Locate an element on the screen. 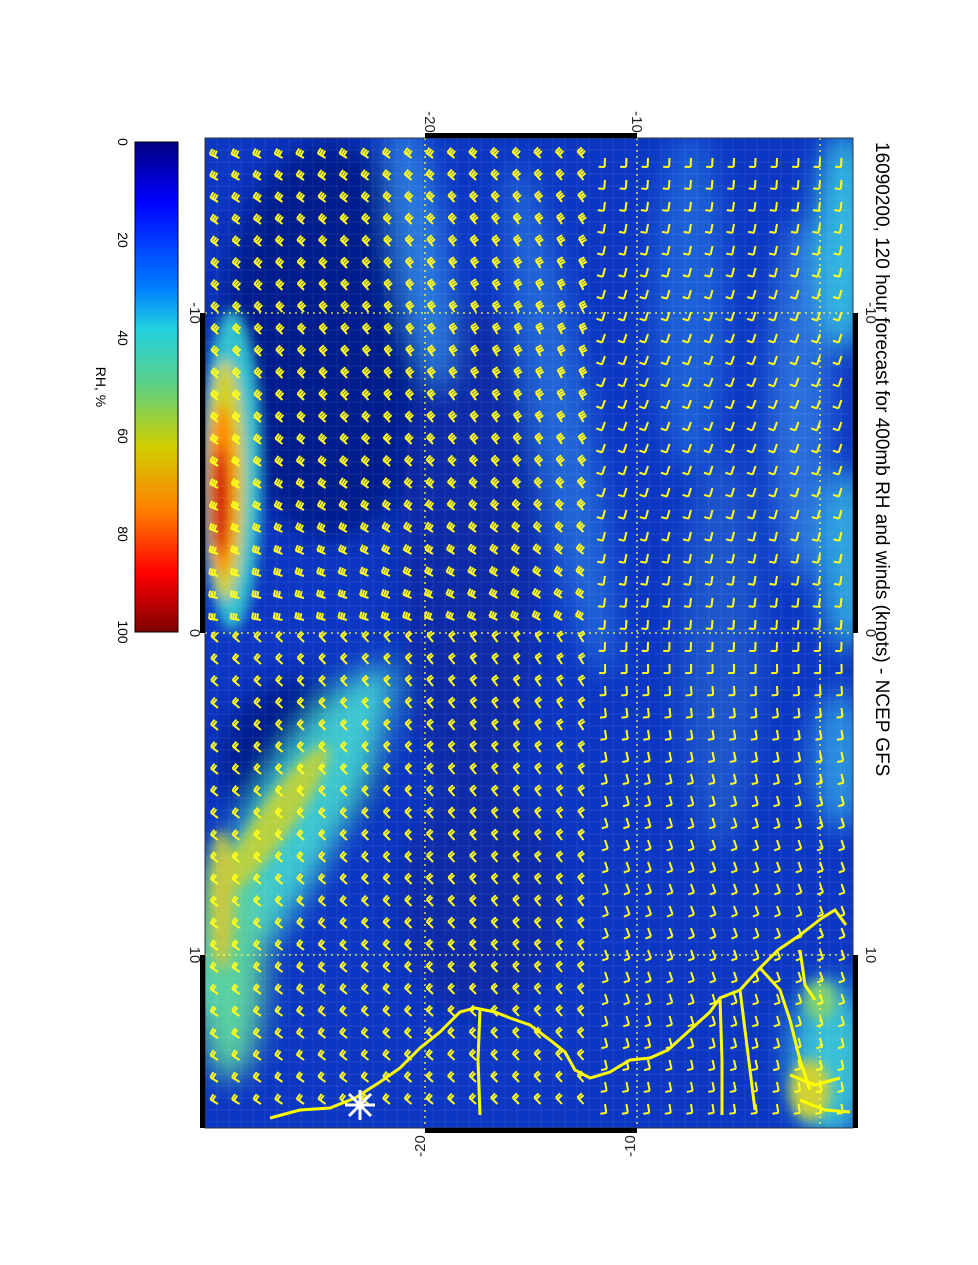  right-tick-2: 10 is located at coordinates (870, 955).